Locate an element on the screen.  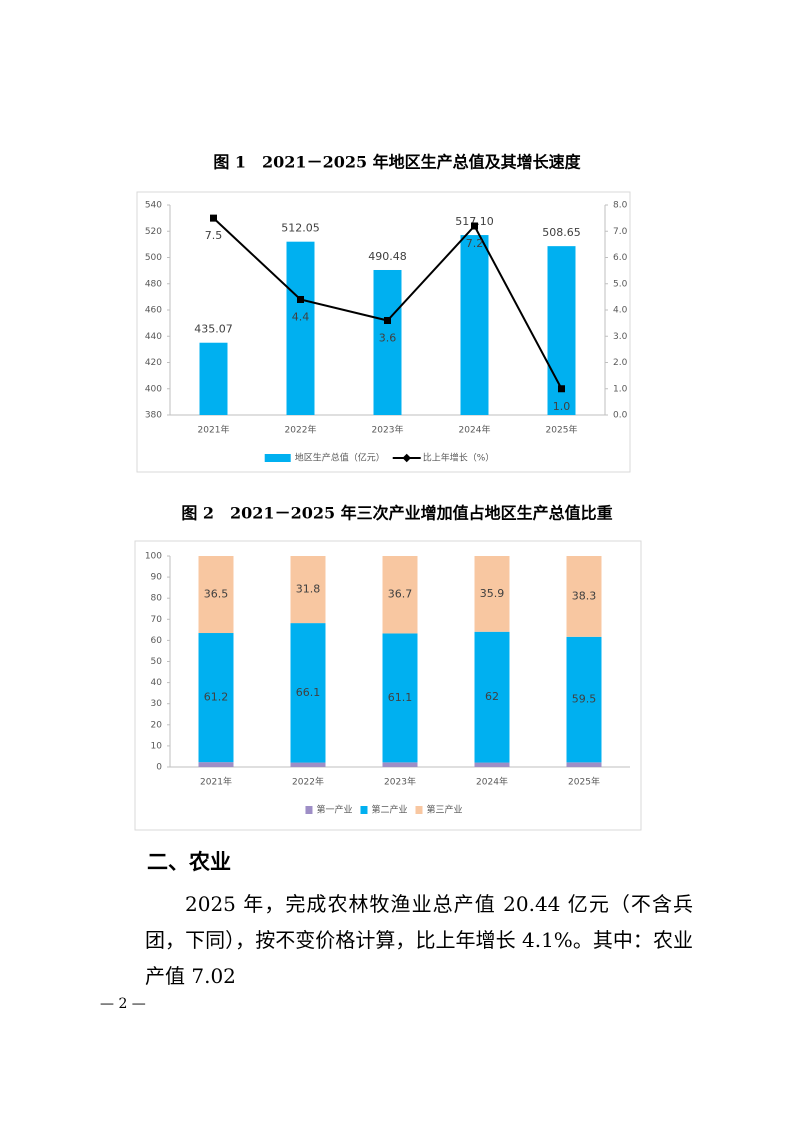
y-tick-label: 440 is located at coordinates (153, 337).